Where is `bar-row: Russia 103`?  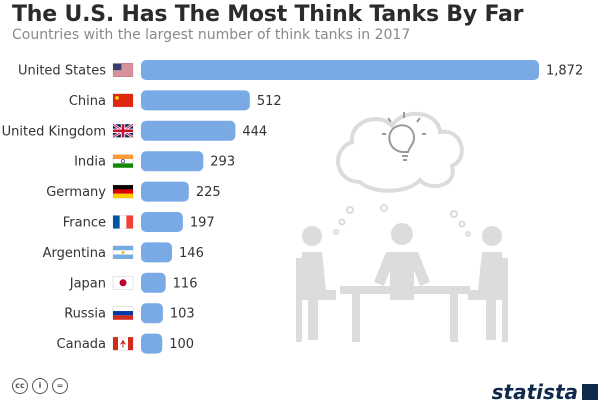 bar-row: Russia 103 is located at coordinates (129, 313).